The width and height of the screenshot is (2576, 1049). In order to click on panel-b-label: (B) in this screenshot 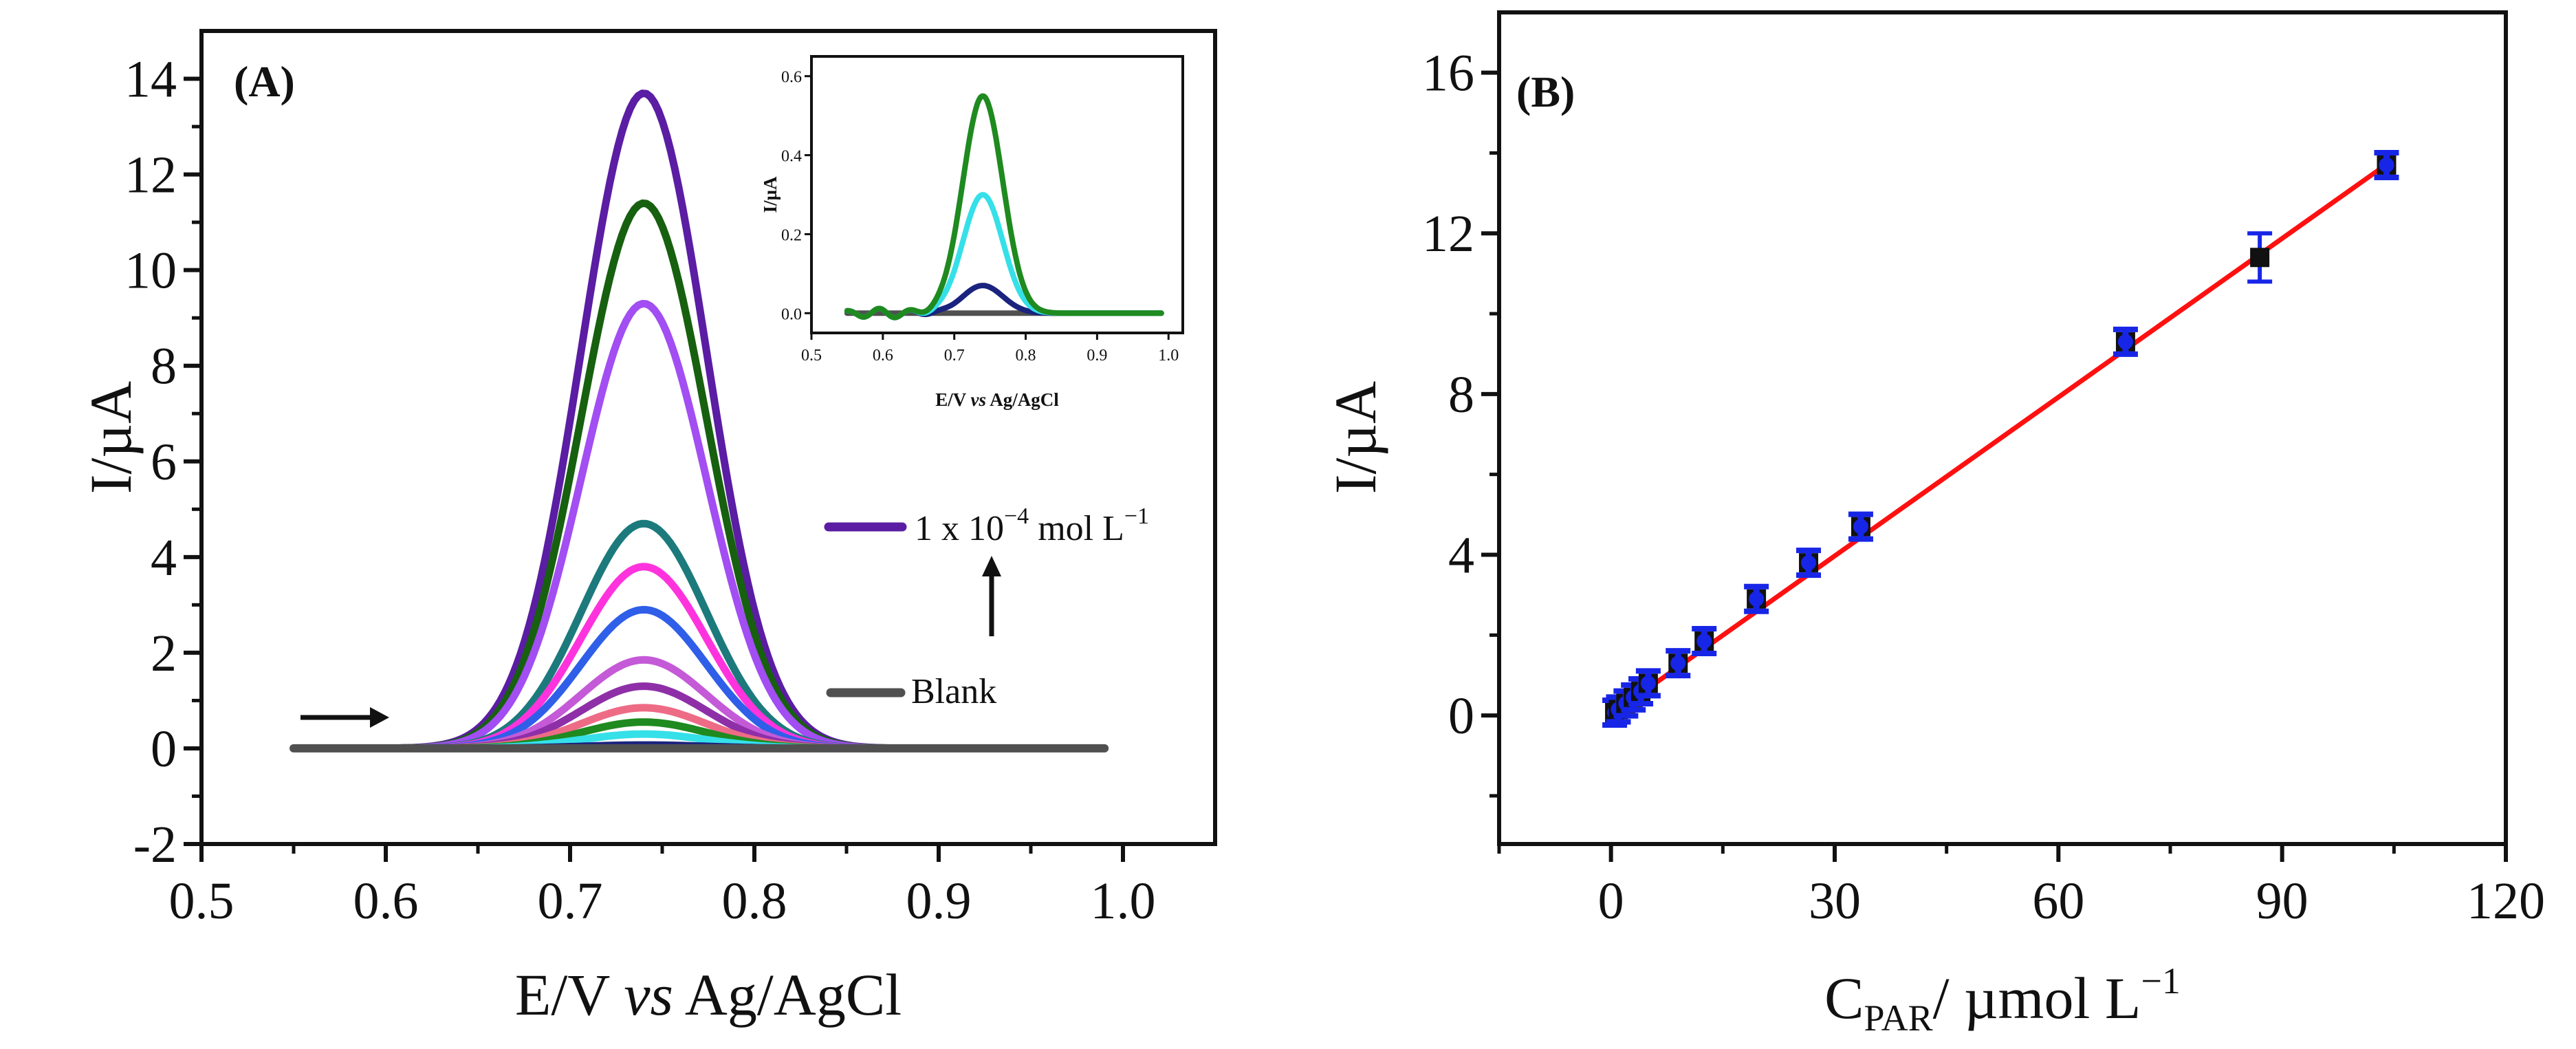, I will do `click(1545, 92)`.